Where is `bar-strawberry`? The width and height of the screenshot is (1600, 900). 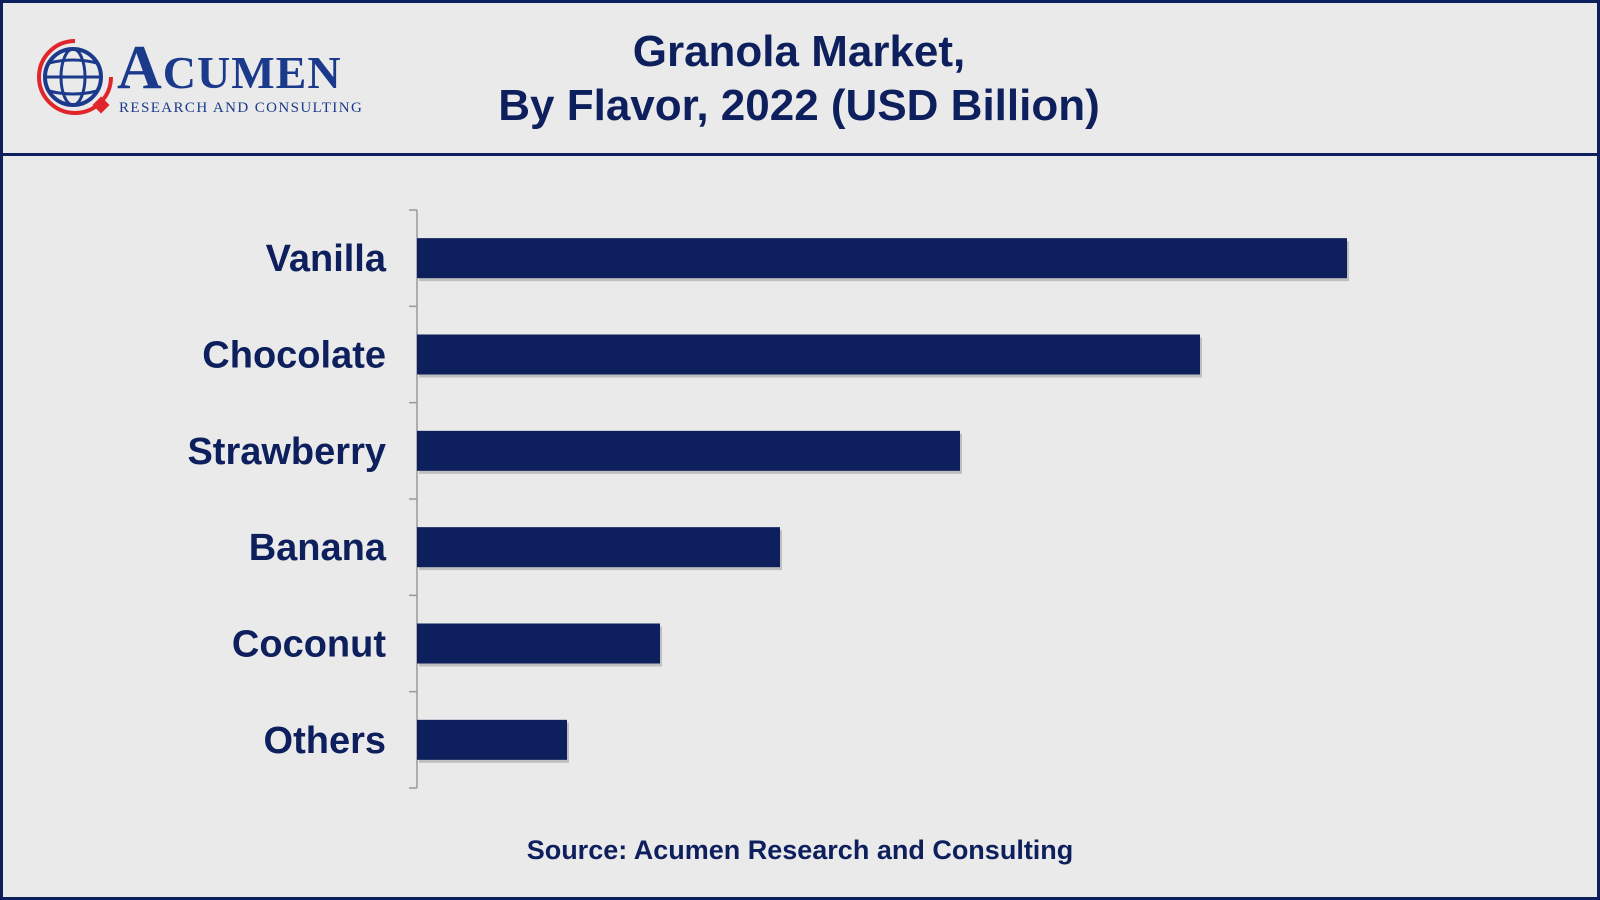 bar-strawberry is located at coordinates (688, 450).